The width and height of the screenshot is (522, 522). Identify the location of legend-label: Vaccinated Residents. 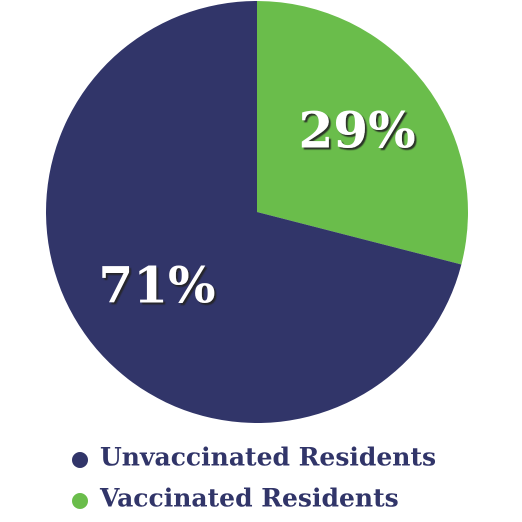
(249, 498).